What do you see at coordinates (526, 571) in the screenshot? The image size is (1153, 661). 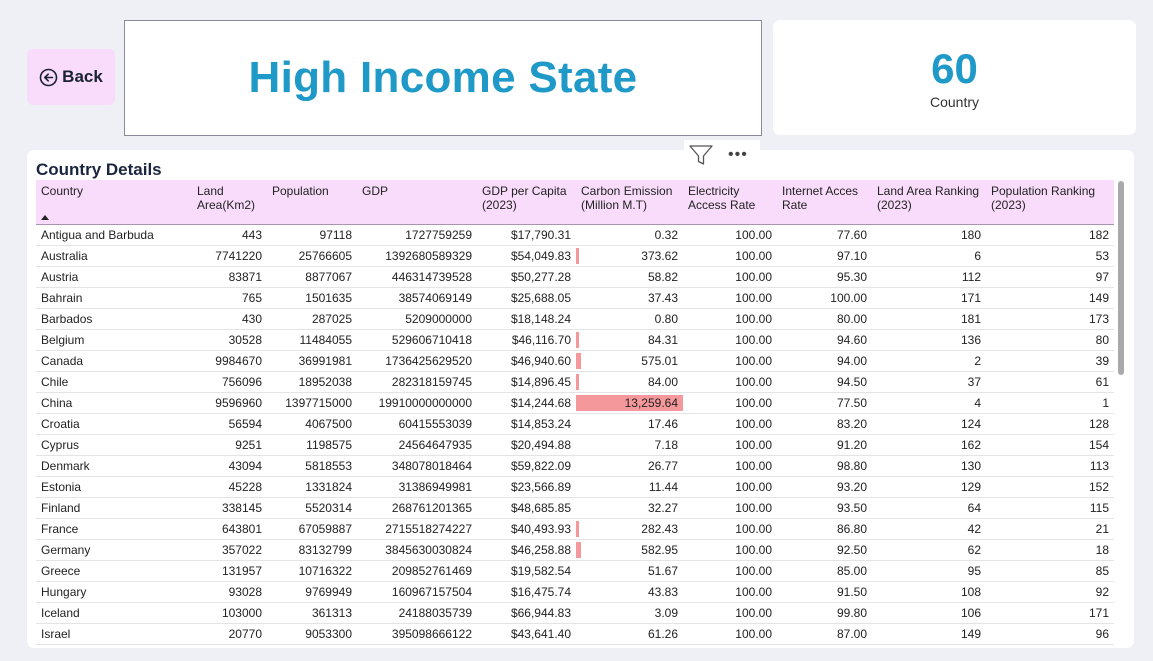 I see `table-cell: $19,582.54` at bounding box center [526, 571].